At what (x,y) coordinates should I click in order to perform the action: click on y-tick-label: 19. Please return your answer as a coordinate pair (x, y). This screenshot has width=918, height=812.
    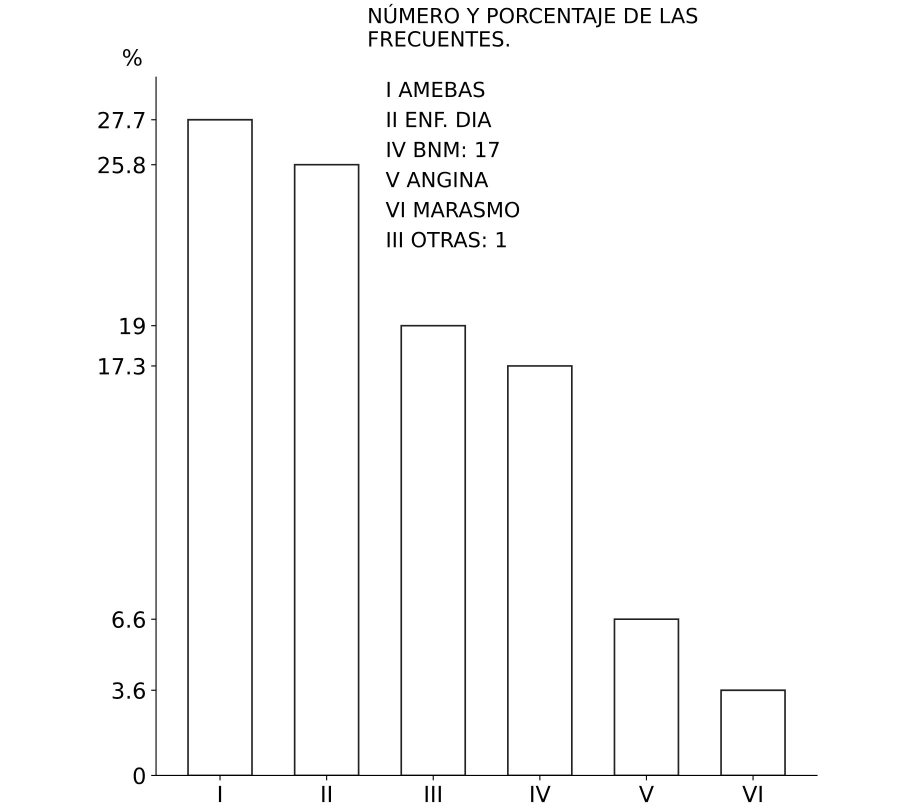
    Looking at the image, I should click on (132, 326).